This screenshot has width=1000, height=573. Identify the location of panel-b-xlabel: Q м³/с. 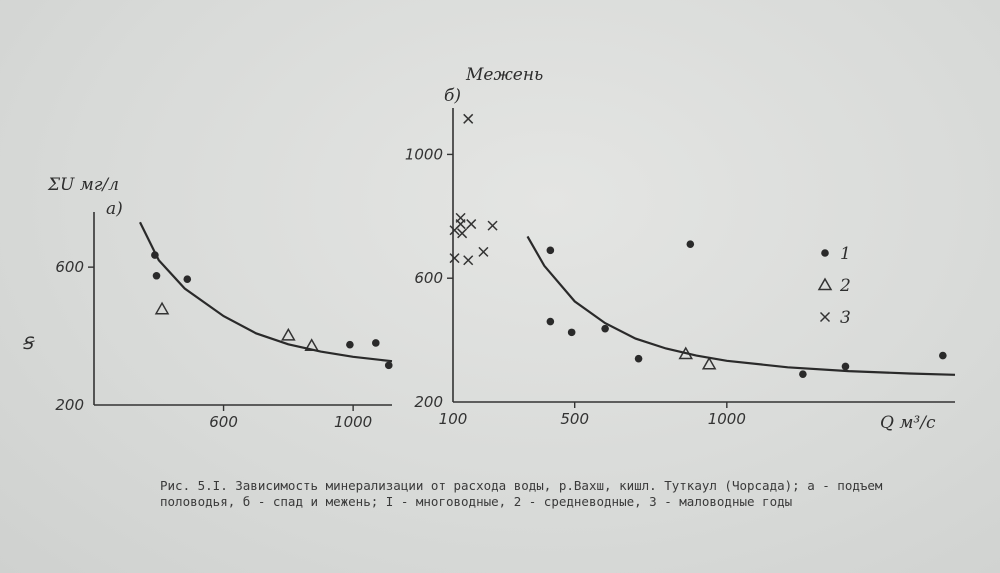
(908, 423).